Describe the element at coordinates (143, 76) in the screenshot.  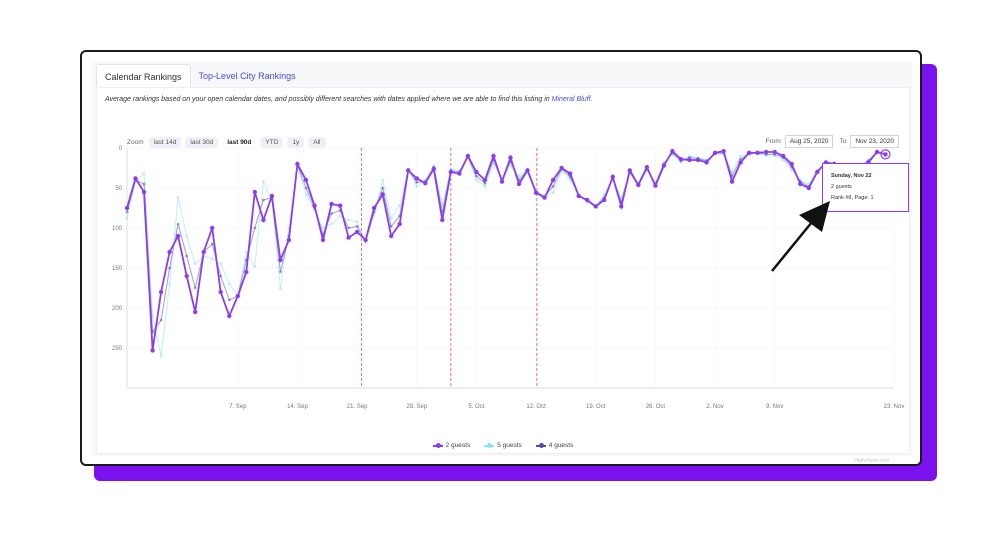
I see `tab-calendar-rankings: Calendar Rankings` at that location.